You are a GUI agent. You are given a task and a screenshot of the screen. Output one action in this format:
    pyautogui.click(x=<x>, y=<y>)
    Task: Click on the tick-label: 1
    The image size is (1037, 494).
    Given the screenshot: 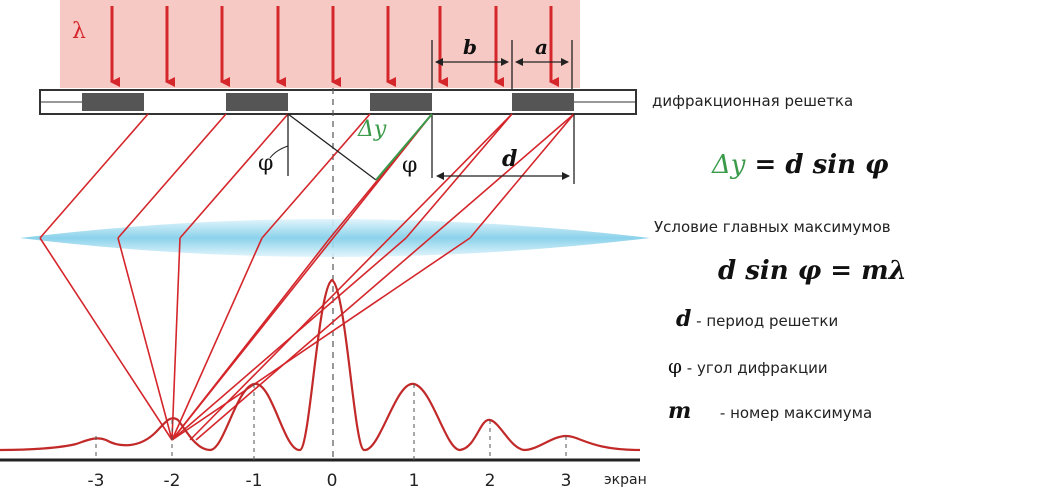 What is the action you would take?
    pyautogui.click(x=414, y=481)
    